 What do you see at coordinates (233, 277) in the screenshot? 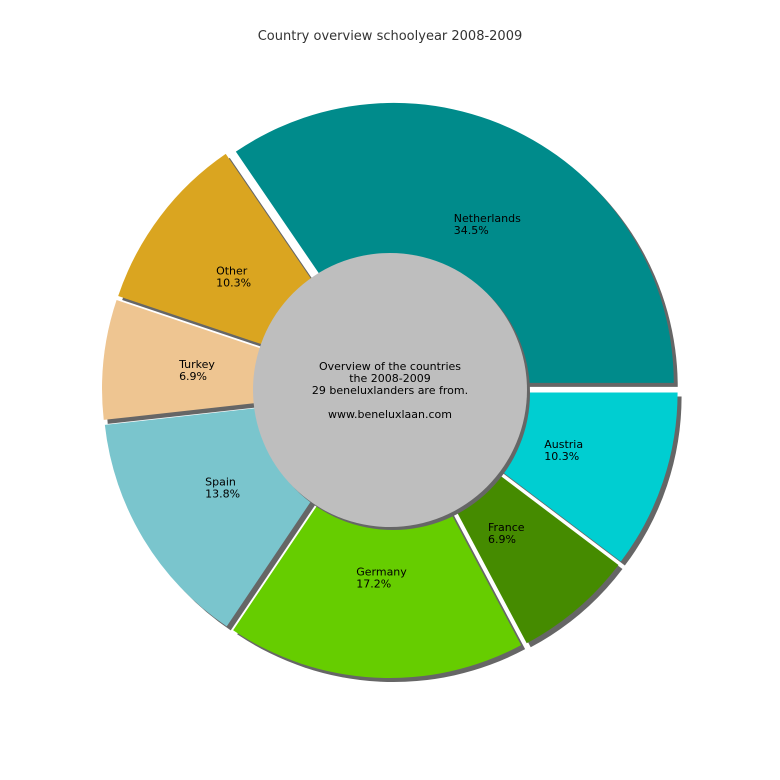
I see `slice-label-other: Other 10.3%` at bounding box center [233, 277].